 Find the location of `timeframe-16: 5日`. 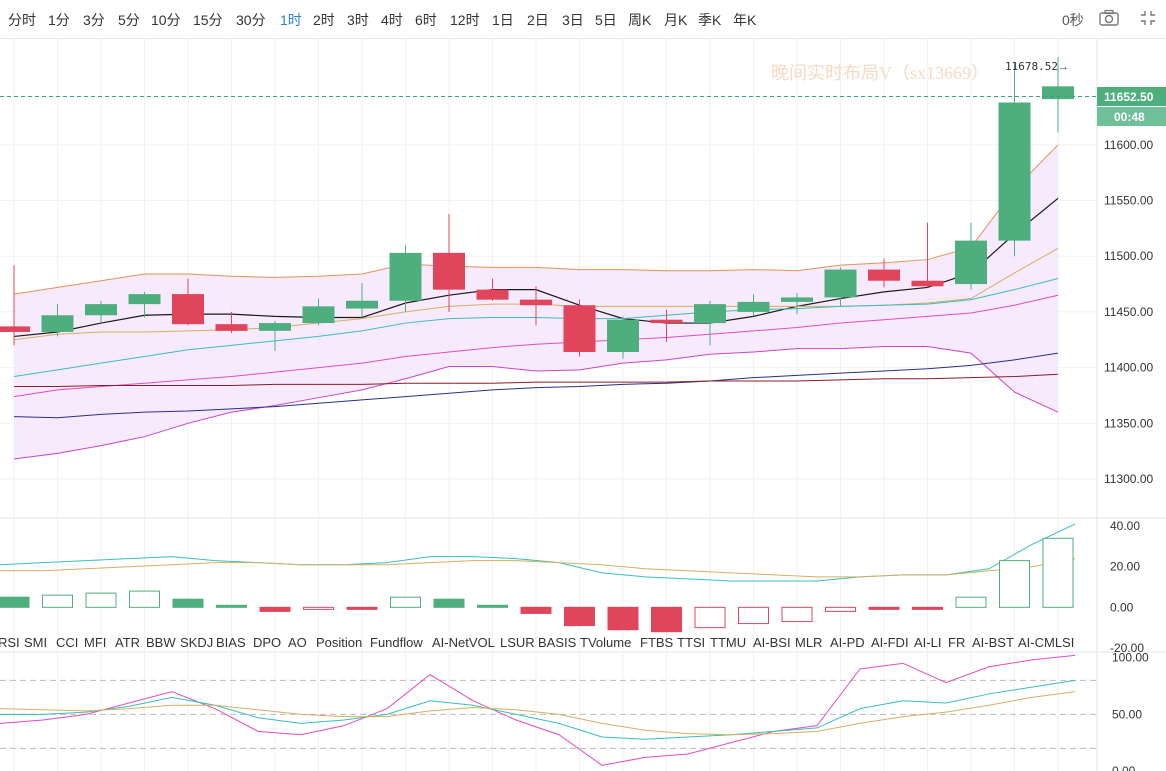

timeframe-16: 5日 is located at coordinates (606, 20).